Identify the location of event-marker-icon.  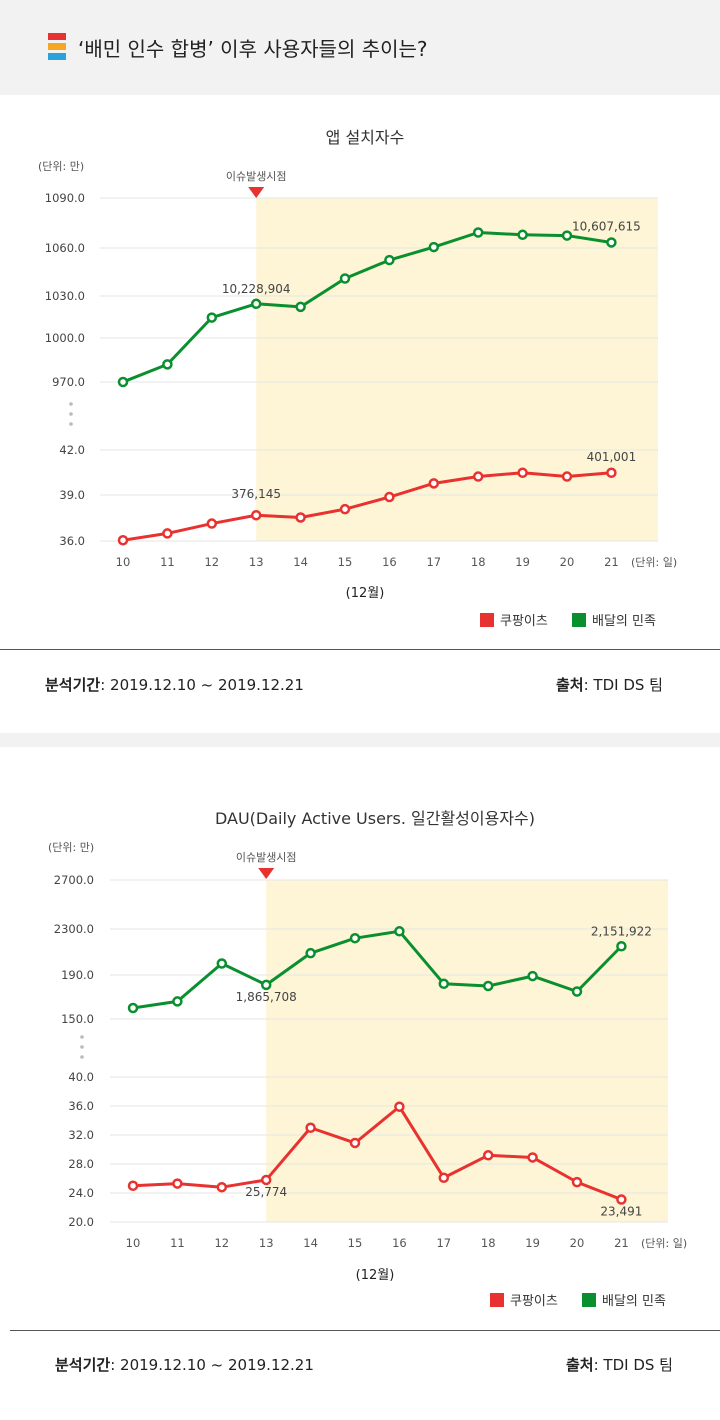
(266, 873).